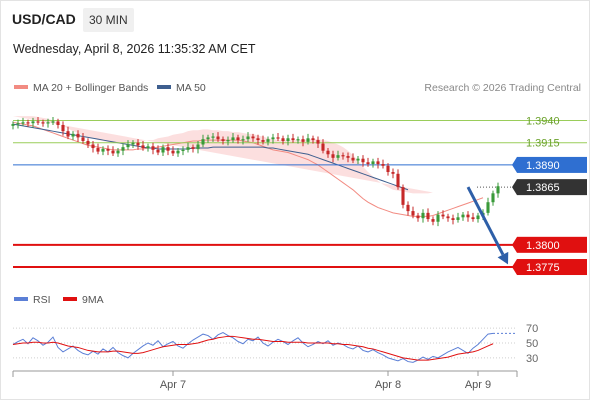 The width and height of the screenshot is (590, 400). What do you see at coordinates (485, 221) in the screenshot?
I see `projection-arrow-shaft` at bounding box center [485, 221].